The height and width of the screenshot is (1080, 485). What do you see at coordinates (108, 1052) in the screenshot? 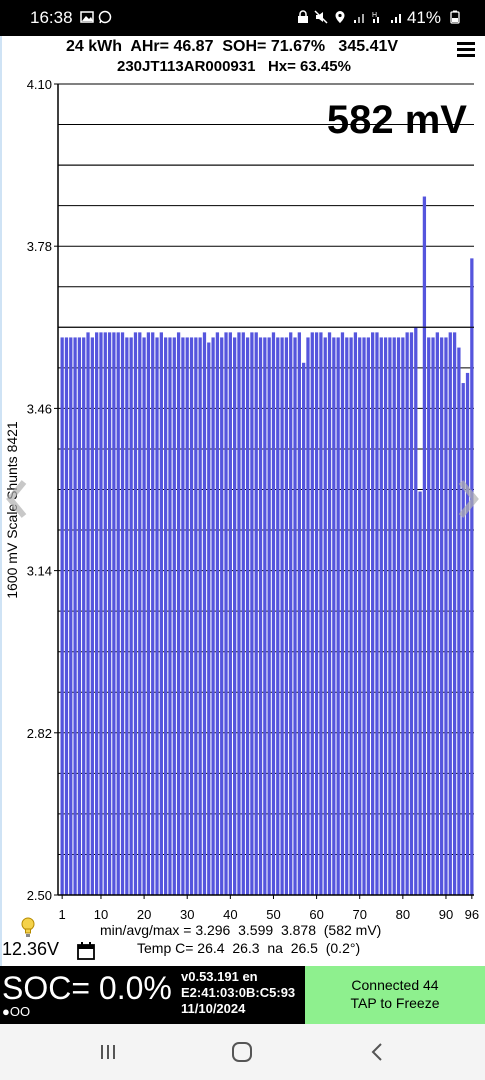
I see `recent-apps-icon` at bounding box center [108, 1052].